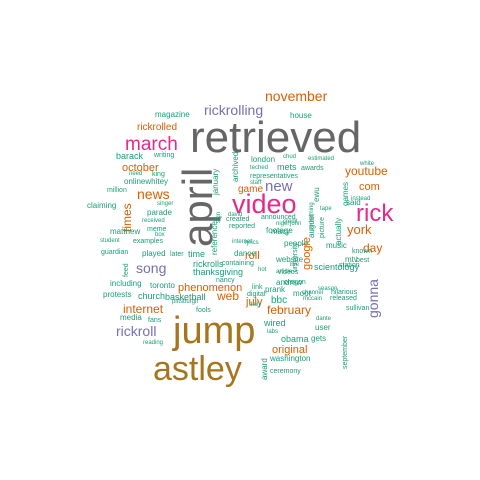 The width and height of the screenshot is (480, 480). What do you see at coordinates (151, 268) in the screenshot?
I see `word-song: song` at bounding box center [151, 268].